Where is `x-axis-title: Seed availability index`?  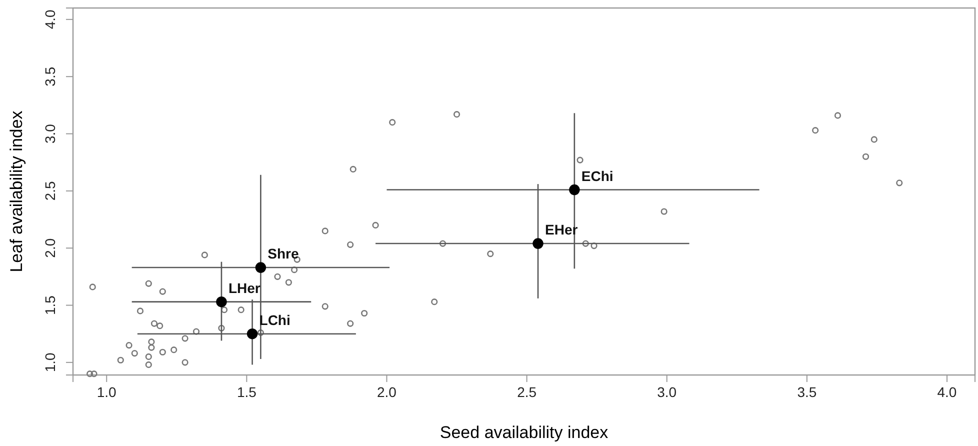 x-axis-title: Seed availability index is located at coordinates (524, 432).